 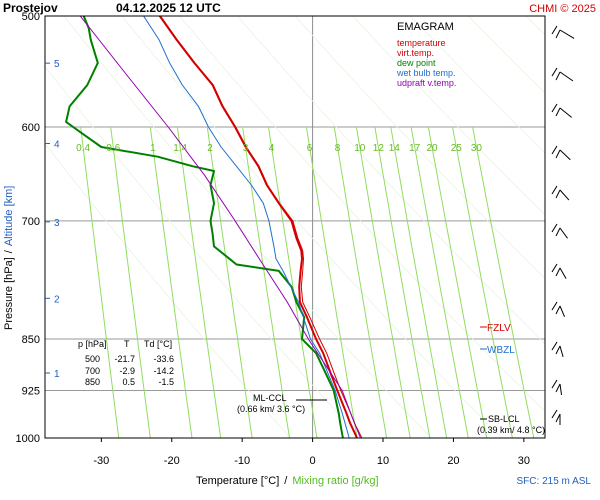 What do you see at coordinates (31, 222) in the screenshot?
I see `pressure-tick-label: 700` at bounding box center [31, 222].